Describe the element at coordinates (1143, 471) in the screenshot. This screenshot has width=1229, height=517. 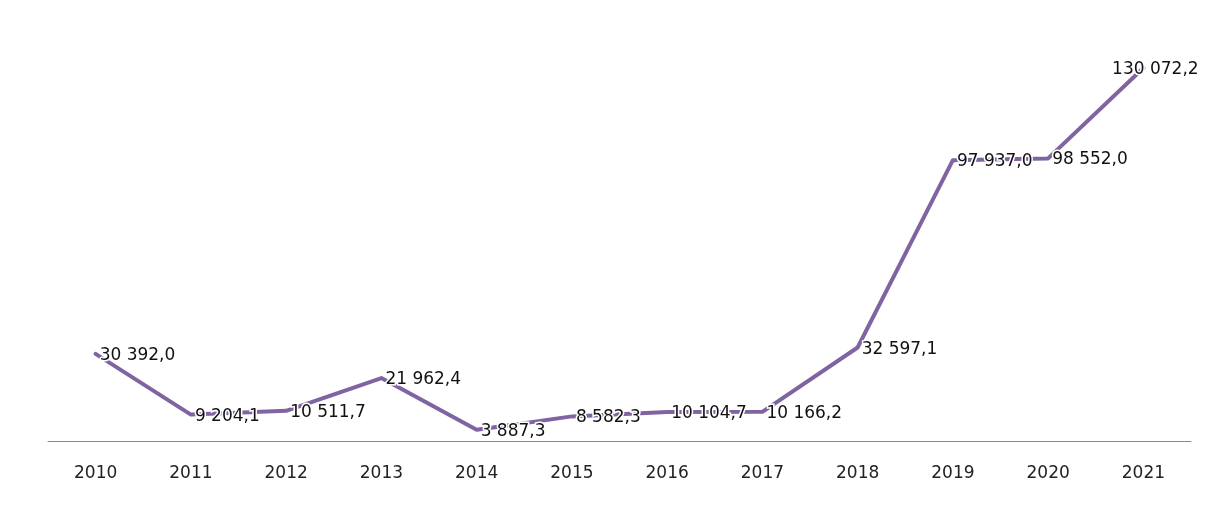
I see `x-tick-label: 2021` at that location.